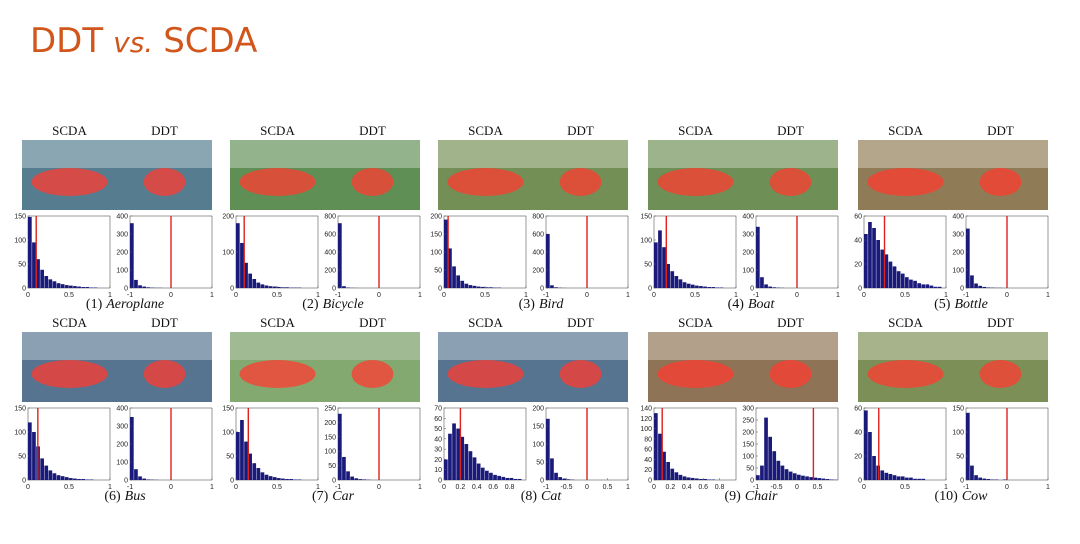 Image resolution: width=1080 pixels, height=544 pixels. What do you see at coordinates (130, 487) in the screenshot?
I see `x-tick-label: -1` at bounding box center [130, 487].